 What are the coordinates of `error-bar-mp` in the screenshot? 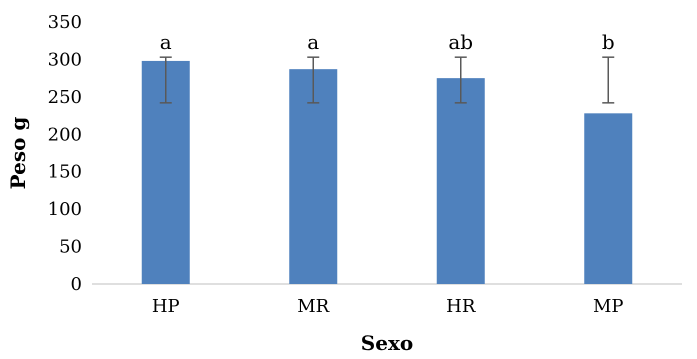 It's located at (608, 80).